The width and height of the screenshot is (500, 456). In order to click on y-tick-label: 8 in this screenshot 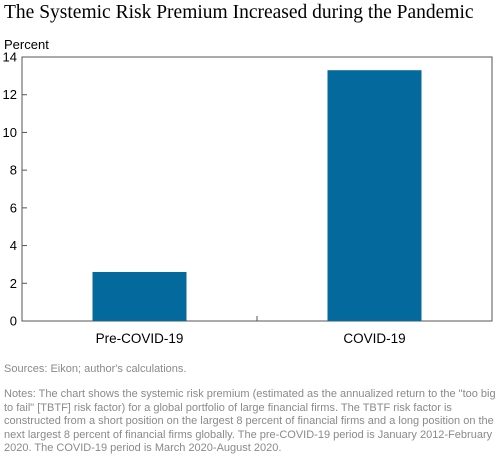, I will do `click(13, 170)`.